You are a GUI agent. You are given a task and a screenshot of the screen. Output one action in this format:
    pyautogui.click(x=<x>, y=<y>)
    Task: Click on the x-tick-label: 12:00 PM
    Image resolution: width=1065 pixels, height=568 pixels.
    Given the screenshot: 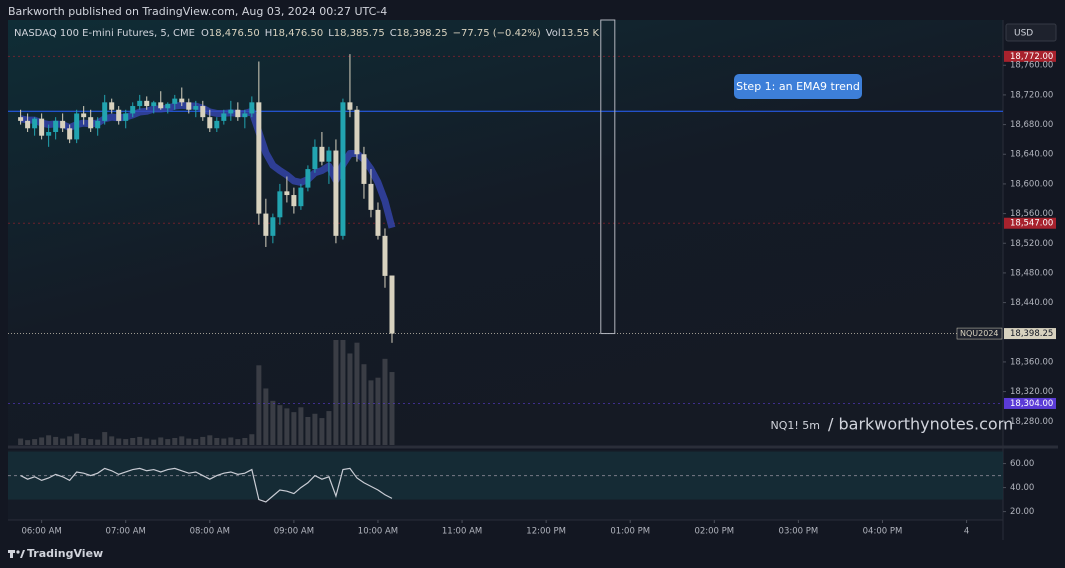 What is the action you would take?
    pyautogui.click(x=546, y=532)
    